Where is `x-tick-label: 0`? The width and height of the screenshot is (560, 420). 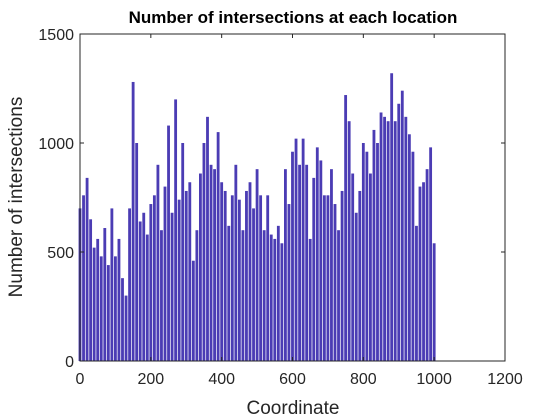 x-tick-label: 0 is located at coordinates (80, 379).